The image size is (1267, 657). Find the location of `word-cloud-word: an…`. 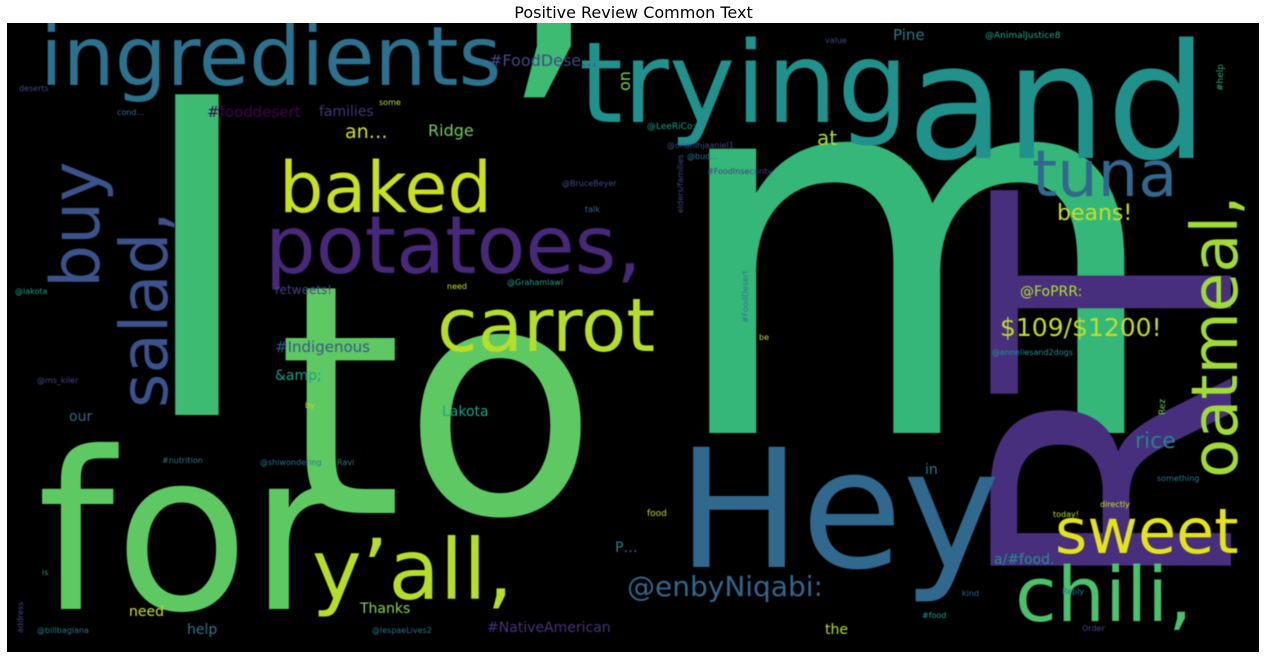

word-cloud-word: an… is located at coordinates (366, 132).